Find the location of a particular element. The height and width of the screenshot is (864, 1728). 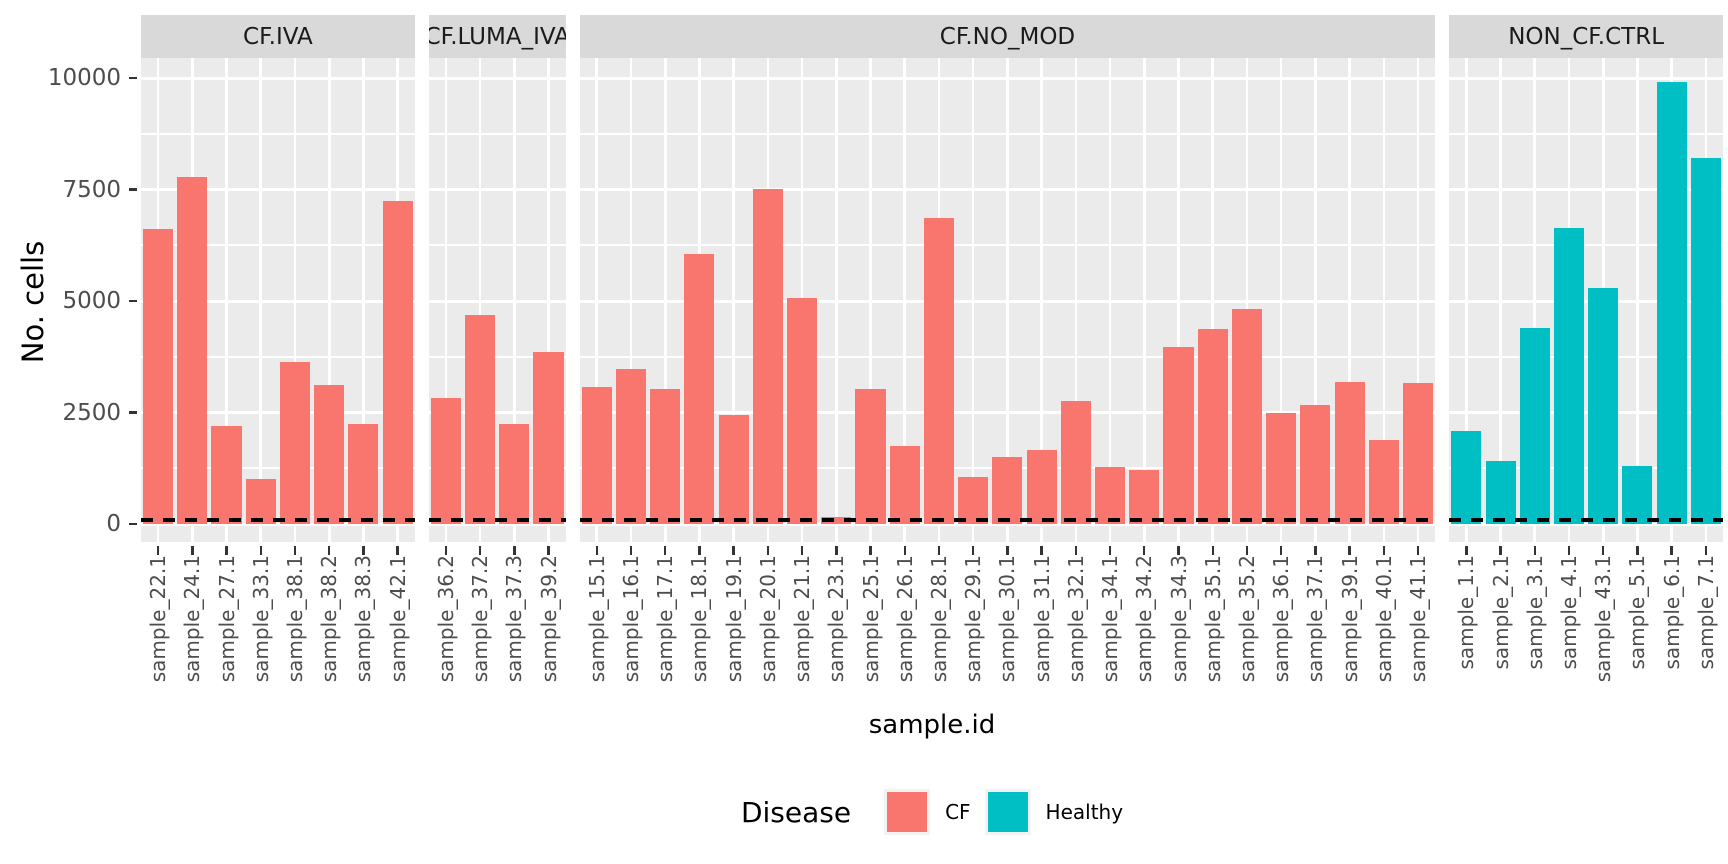

x-tick-label: sample_30.1 is located at coordinates (1007, 619).